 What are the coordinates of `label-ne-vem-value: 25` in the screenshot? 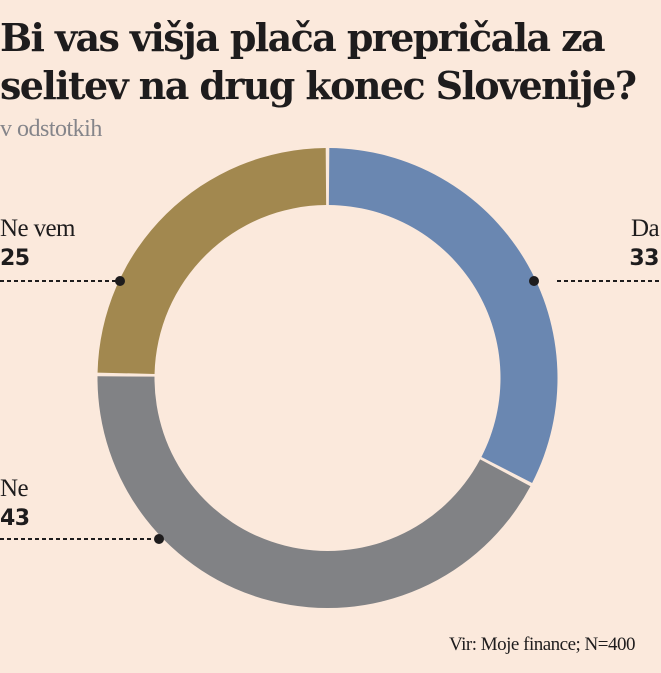 It's located at (15, 258).